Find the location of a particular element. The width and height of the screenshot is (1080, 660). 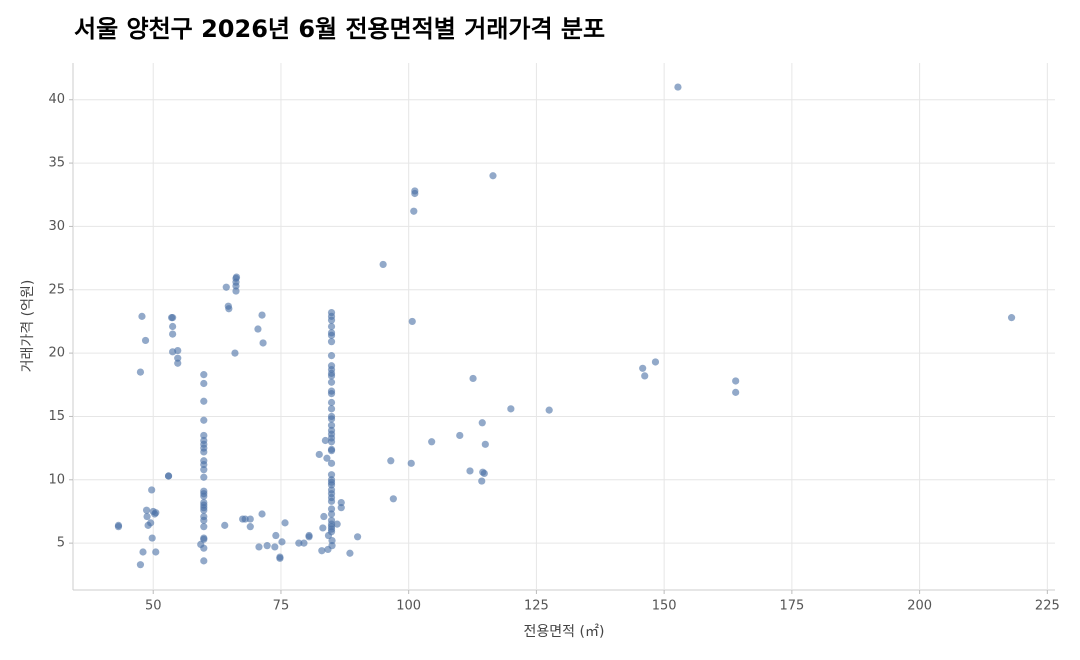

y-tick-label: 40 is located at coordinates (56, 99).